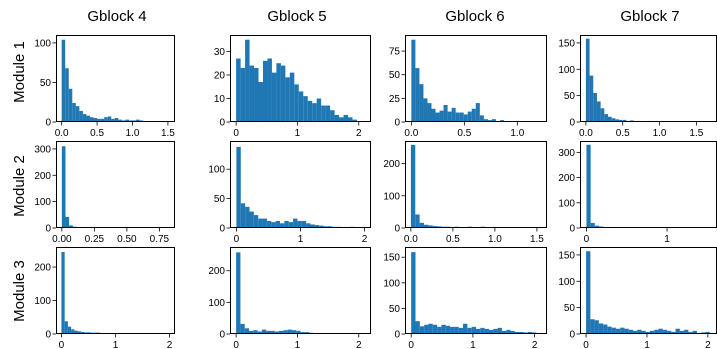  What do you see at coordinates (395, 309) in the screenshot?
I see `y-tick-label: 50` at bounding box center [395, 309].